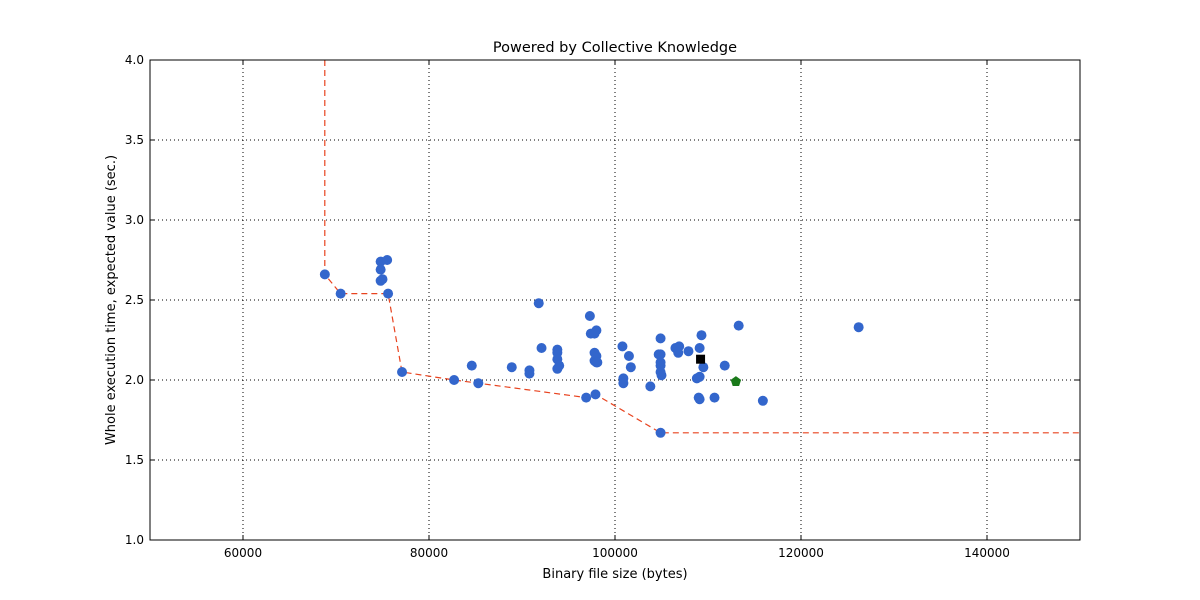  What do you see at coordinates (134, 140) in the screenshot?
I see `y-tick-label: 3.5` at bounding box center [134, 140].